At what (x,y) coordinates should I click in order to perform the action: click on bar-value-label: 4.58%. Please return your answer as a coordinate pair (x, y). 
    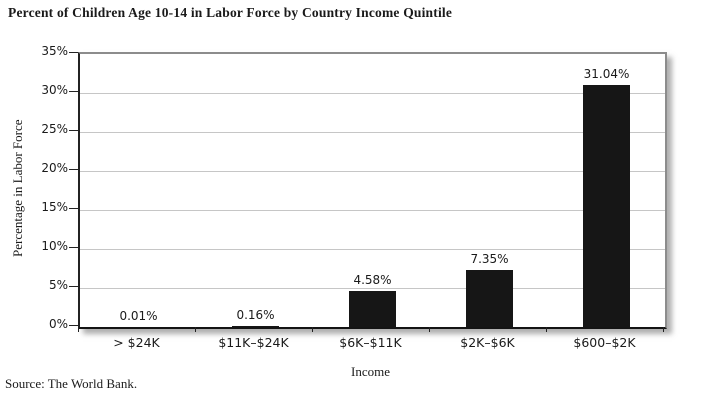
    Looking at the image, I should click on (372, 280).